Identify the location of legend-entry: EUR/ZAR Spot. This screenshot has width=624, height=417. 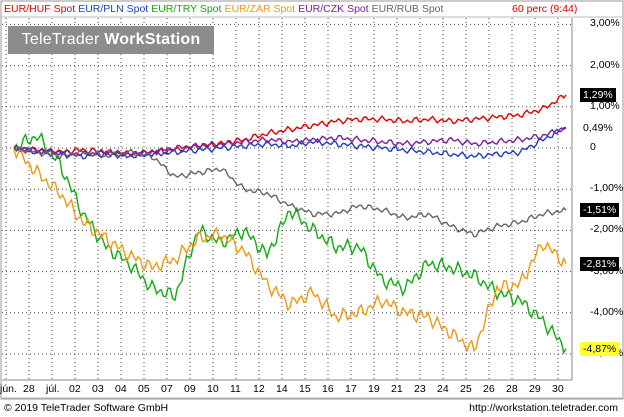
(260, 9).